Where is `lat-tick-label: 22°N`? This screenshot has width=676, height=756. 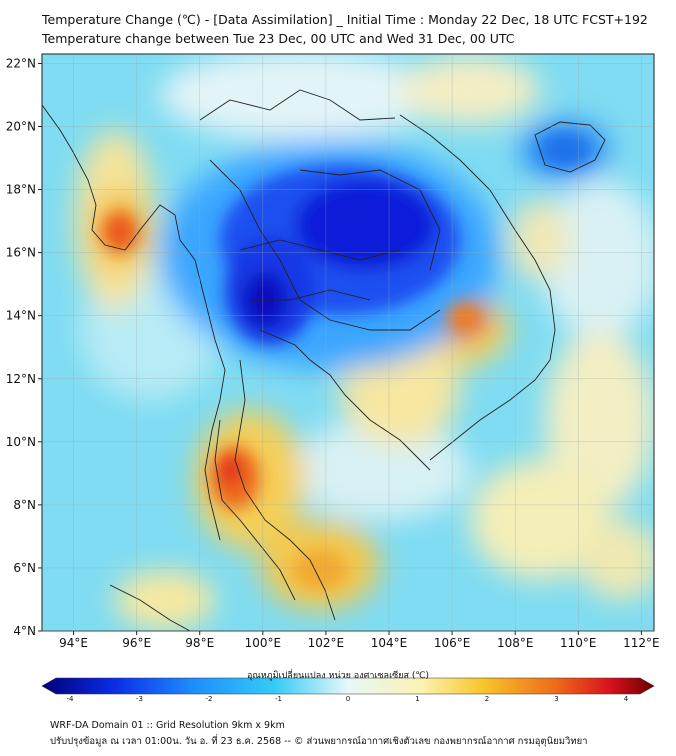 lat-tick-label: 22°N is located at coordinates (21, 63).